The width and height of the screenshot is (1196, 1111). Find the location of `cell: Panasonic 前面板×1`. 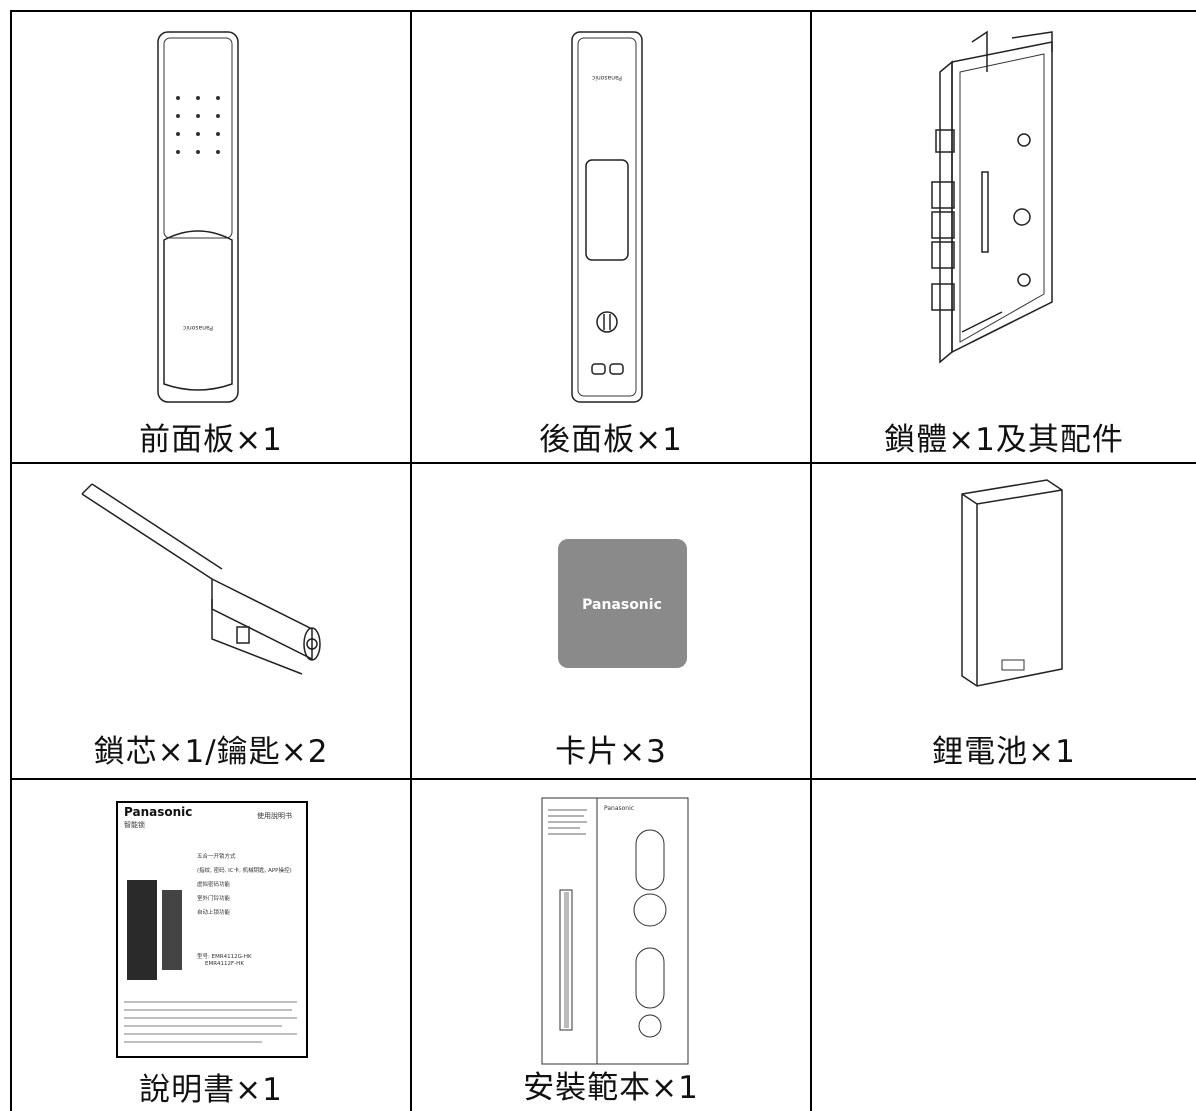

cell: Panasonic 前面板×1 is located at coordinates (210, 236).